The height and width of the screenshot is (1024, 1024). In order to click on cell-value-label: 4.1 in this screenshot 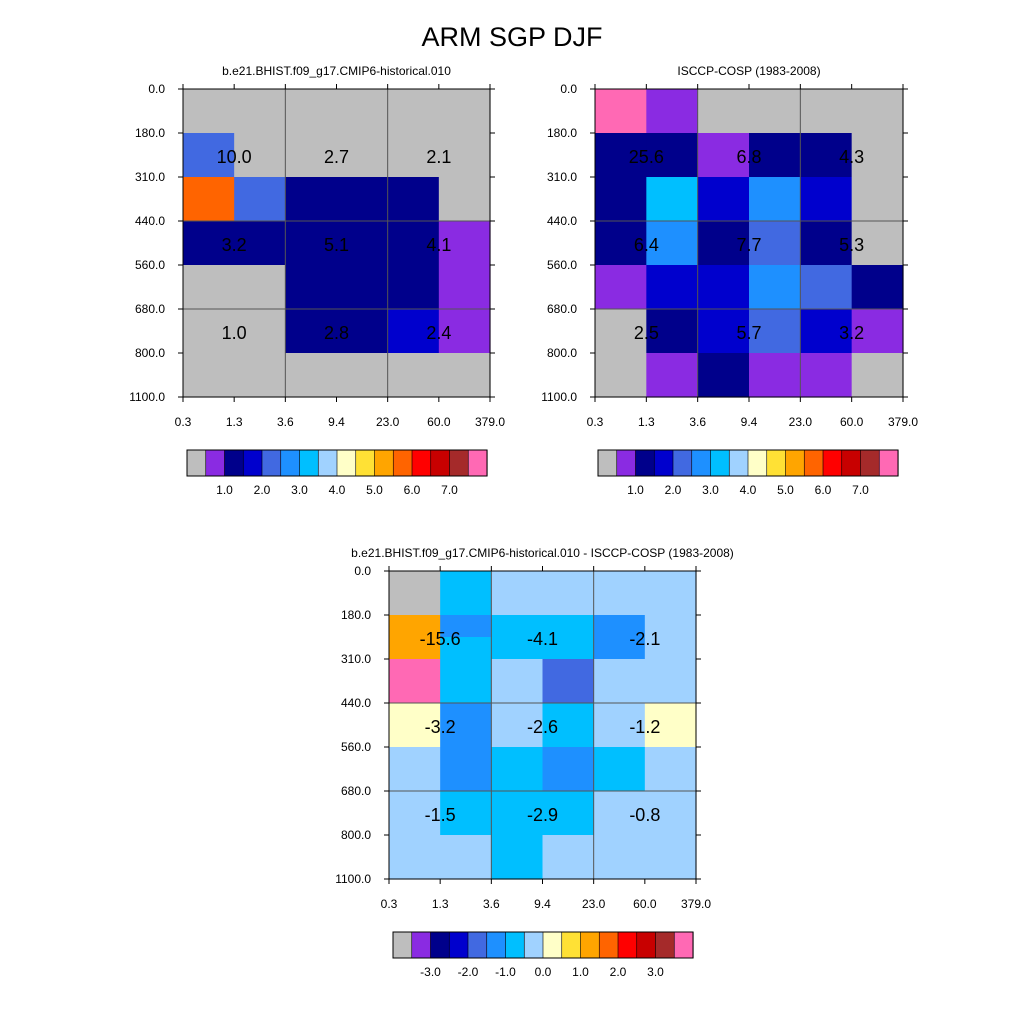, I will do `click(438, 245)`.